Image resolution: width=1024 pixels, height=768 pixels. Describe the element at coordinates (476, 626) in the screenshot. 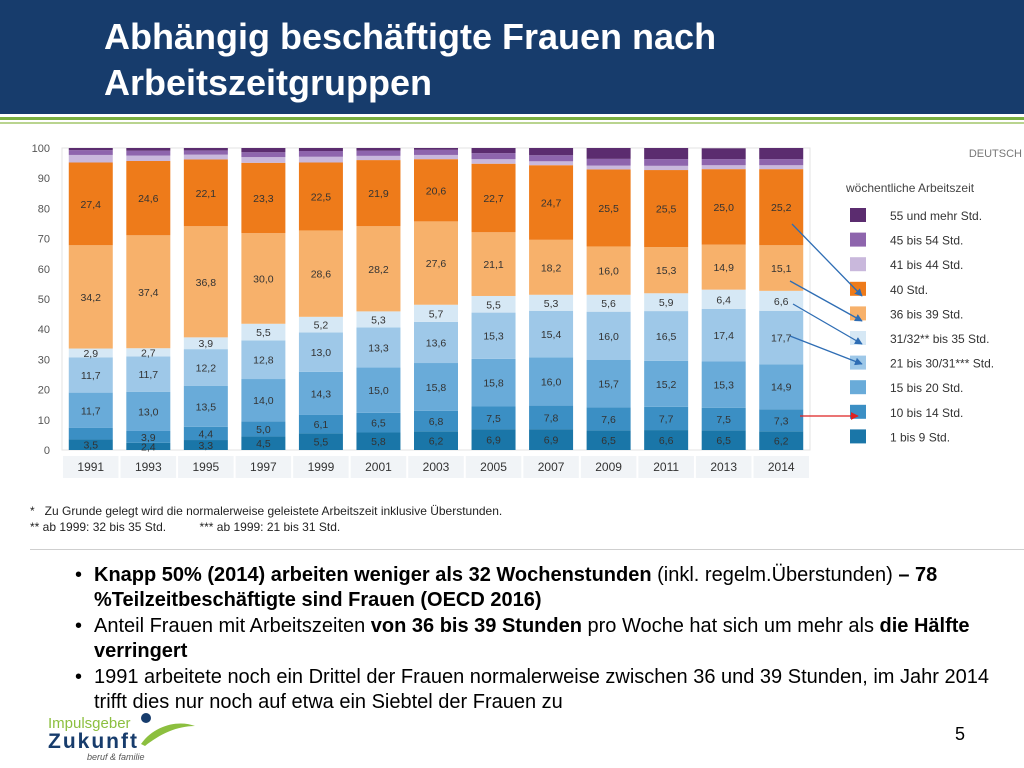

I see `bullet-2-bold-a: von 36 bis 39 Stunden` at that location.